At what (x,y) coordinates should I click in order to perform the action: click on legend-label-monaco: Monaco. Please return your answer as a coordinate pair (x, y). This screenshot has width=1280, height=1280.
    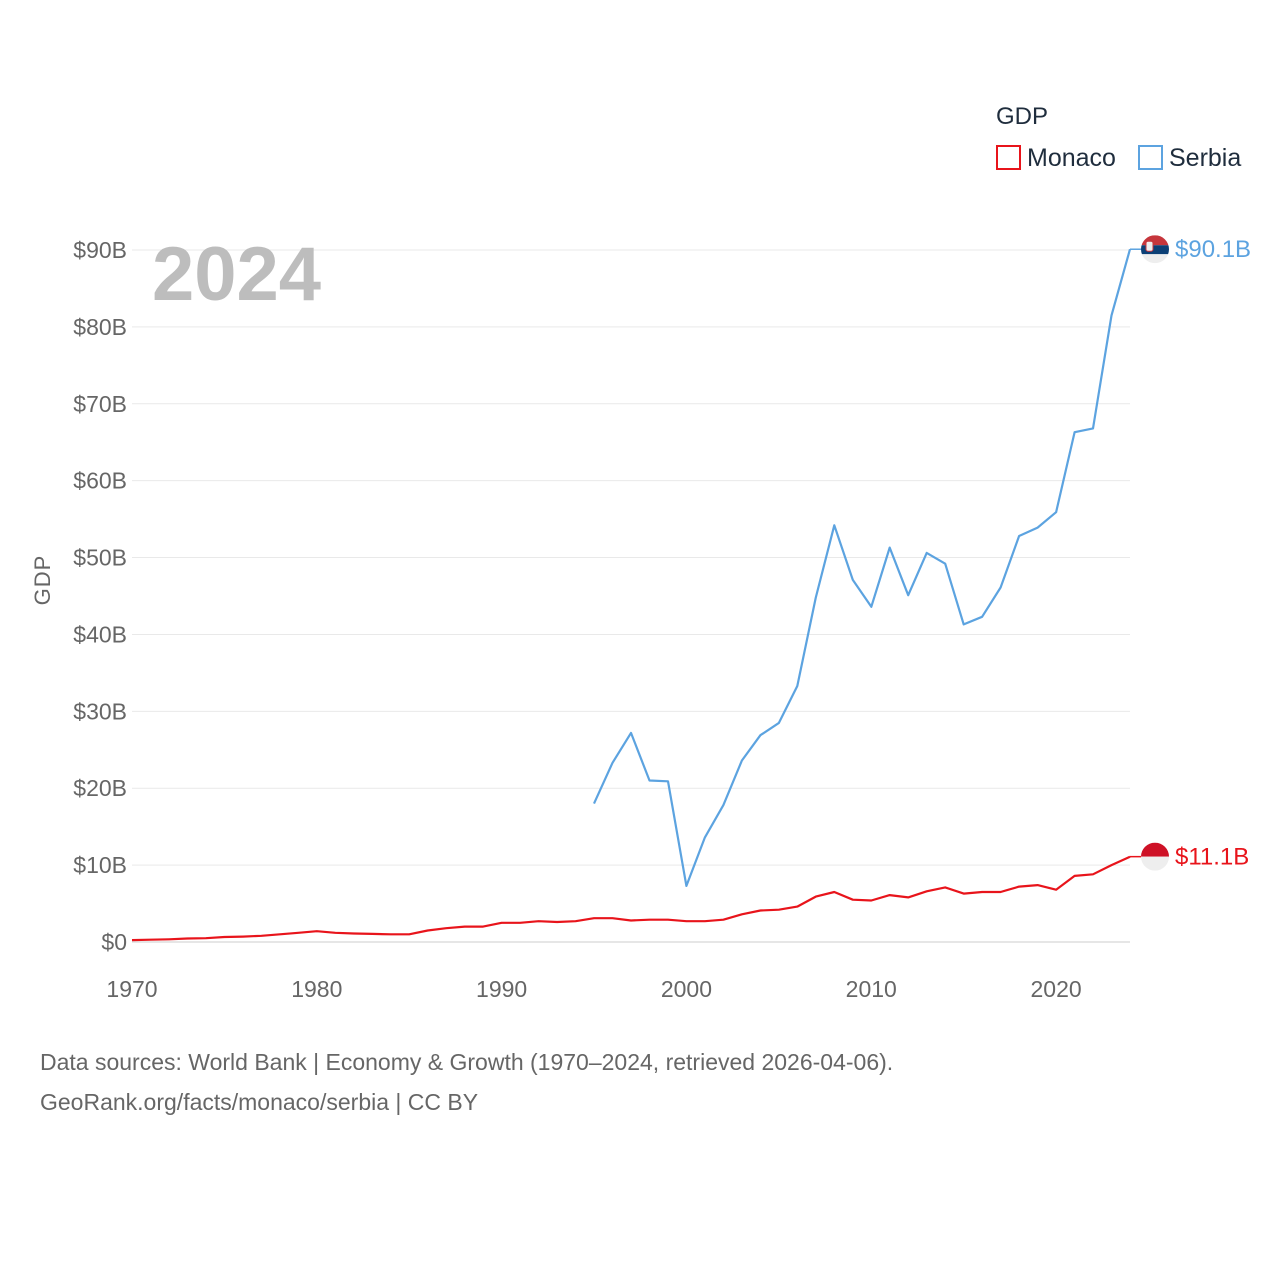
    Looking at the image, I should click on (1071, 158).